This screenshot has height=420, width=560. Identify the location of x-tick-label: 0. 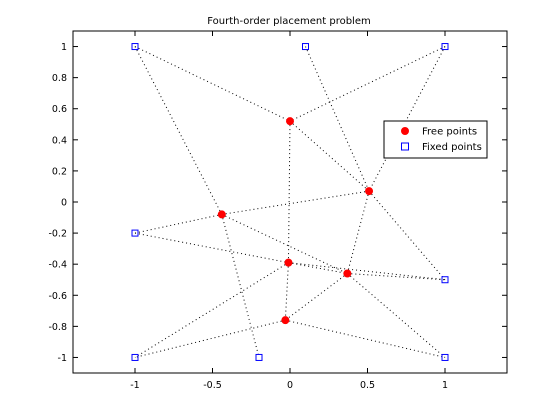
(290, 385).